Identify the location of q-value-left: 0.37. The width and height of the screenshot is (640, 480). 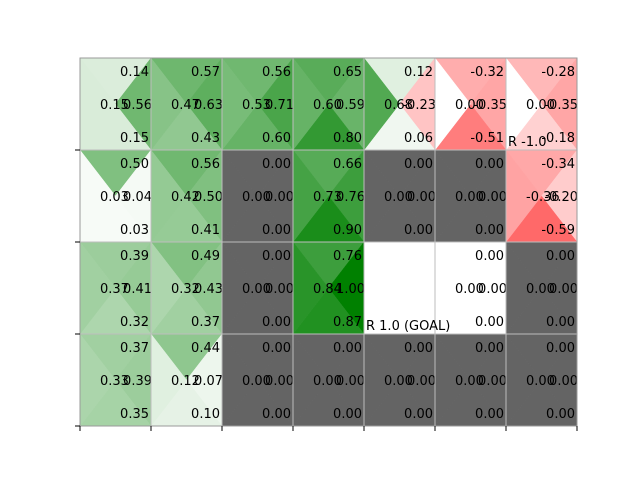
(114, 289).